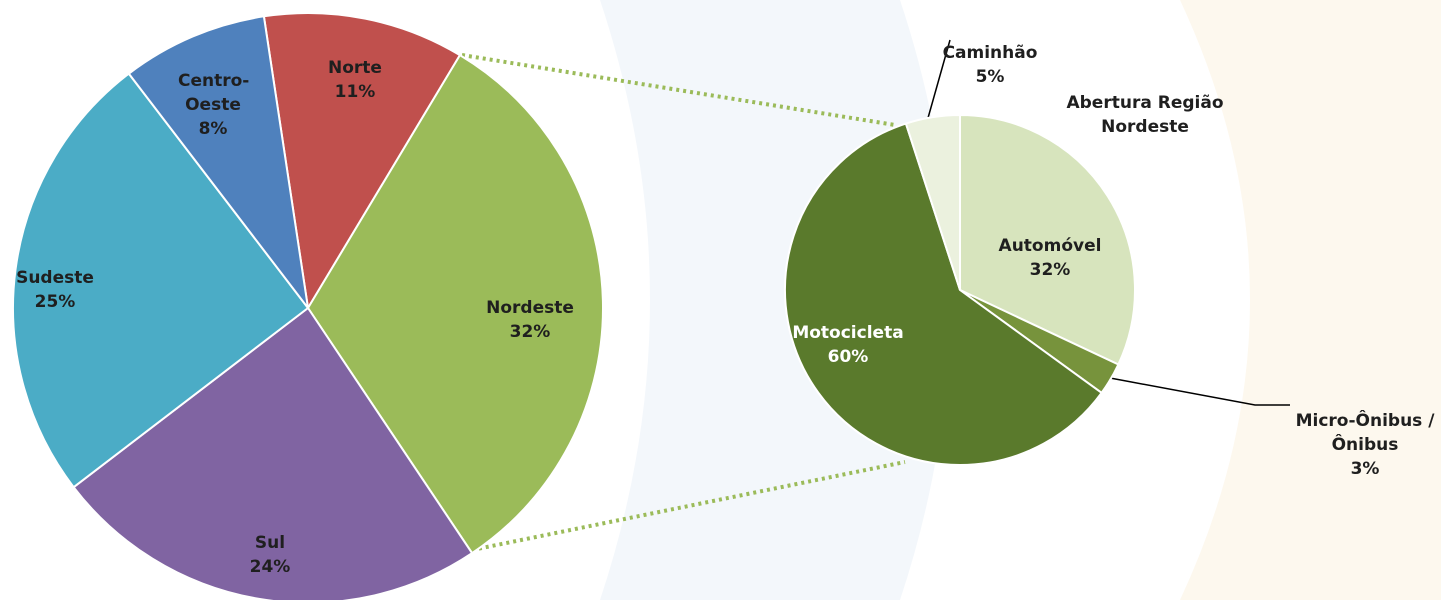 Image resolution: width=1441 pixels, height=600 pixels. Describe the element at coordinates (55, 302) in the screenshot. I see `value-label: 25%` at that location.